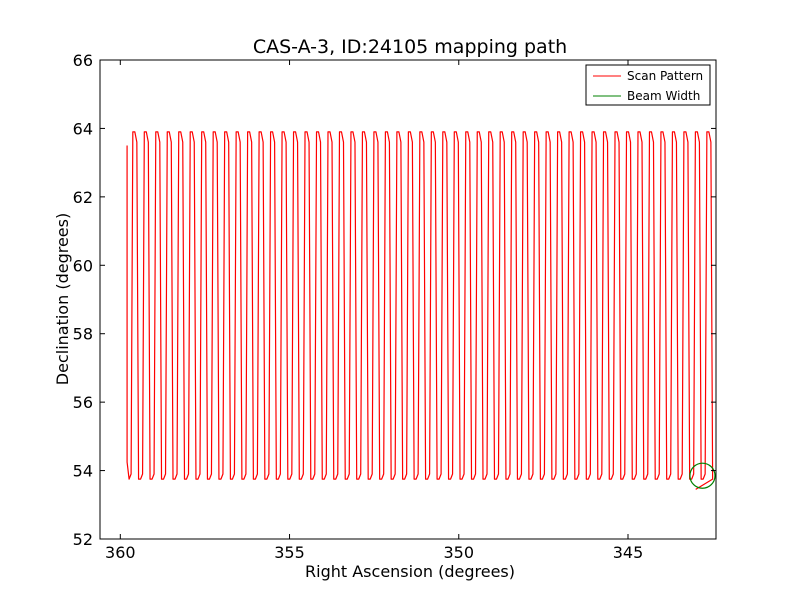 The height and width of the screenshot is (600, 800). I want to click on y-tick-label: 56, so click(83, 402).